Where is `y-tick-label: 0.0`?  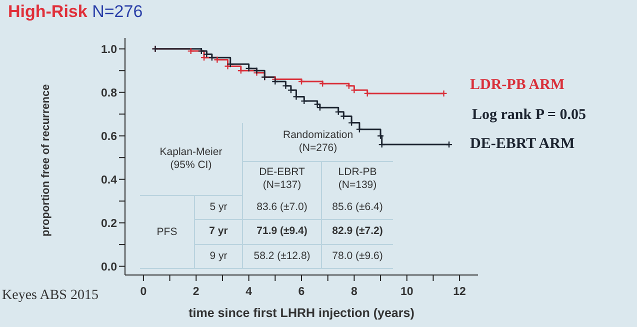 y-tick-label: 0.0 is located at coordinates (109, 267).